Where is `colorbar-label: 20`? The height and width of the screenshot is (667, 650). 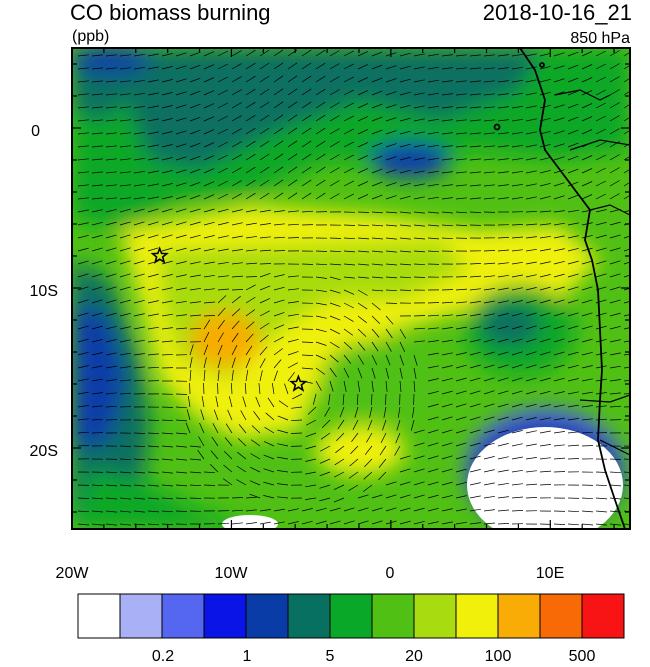 colorbar-label: 20 is located at coordinates (414, 656).